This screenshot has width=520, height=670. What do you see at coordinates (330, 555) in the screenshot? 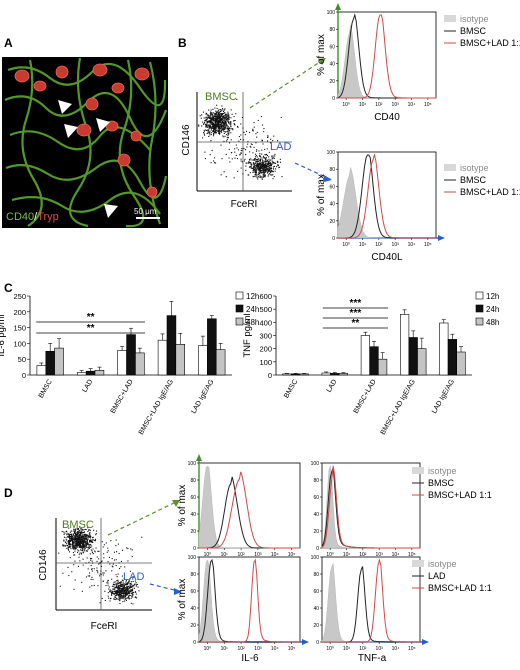
I see `x-tick-label: 10⁰` at bounding box center [330, 555].